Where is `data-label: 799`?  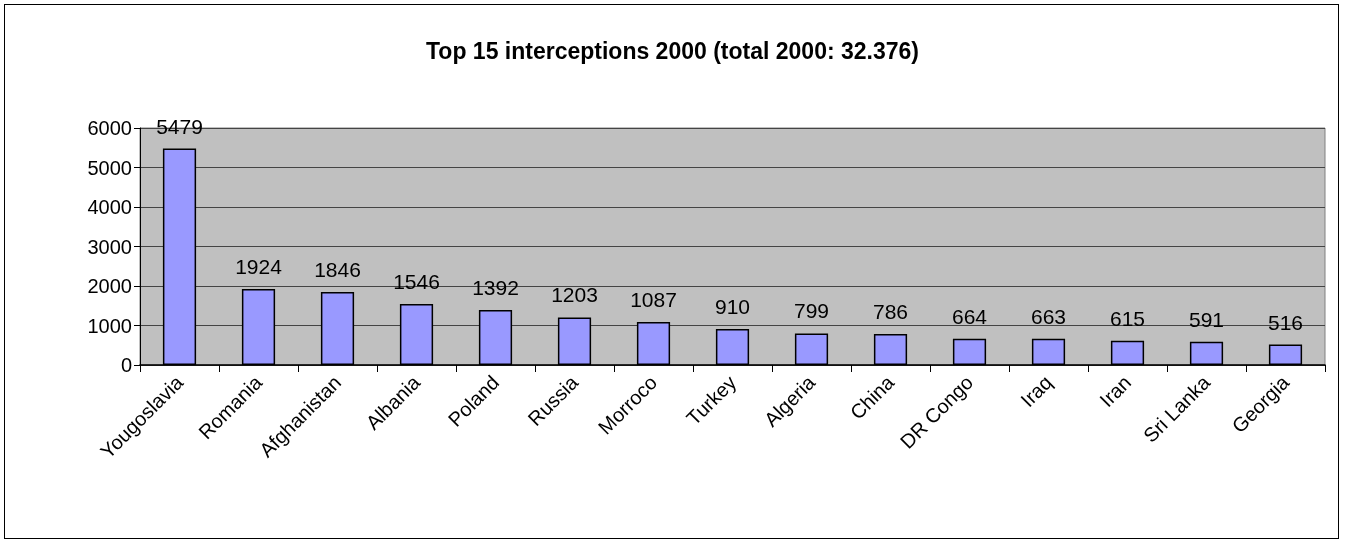
data-label: 799 is located at coordinates (811, 311).